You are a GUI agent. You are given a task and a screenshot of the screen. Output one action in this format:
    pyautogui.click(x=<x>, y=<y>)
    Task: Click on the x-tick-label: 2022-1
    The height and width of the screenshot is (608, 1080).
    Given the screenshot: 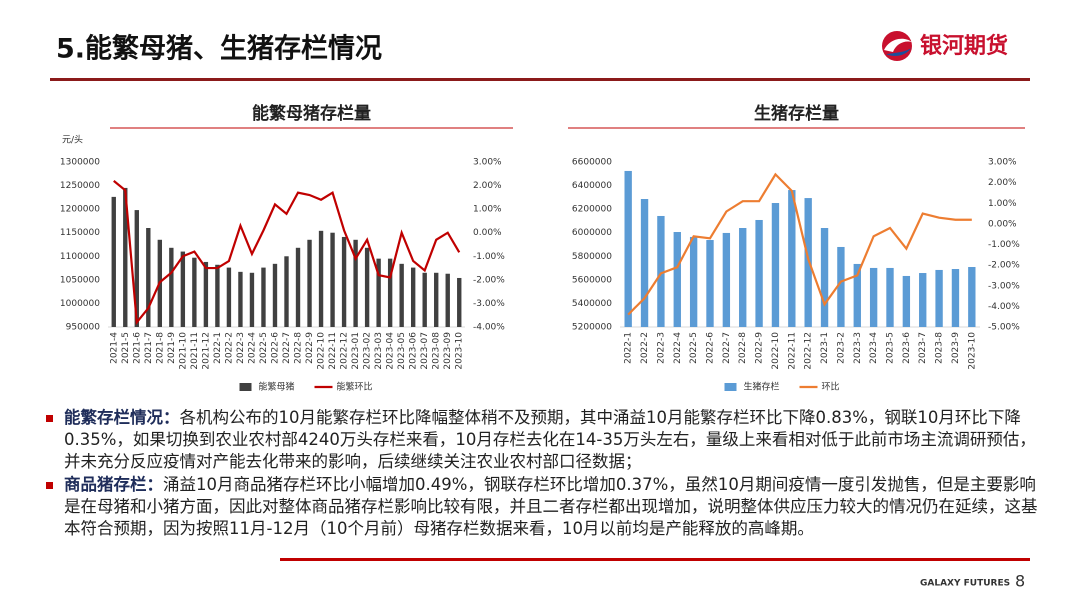 What is the action you would take?
    pyautogui.click(x=218, y=348)
    